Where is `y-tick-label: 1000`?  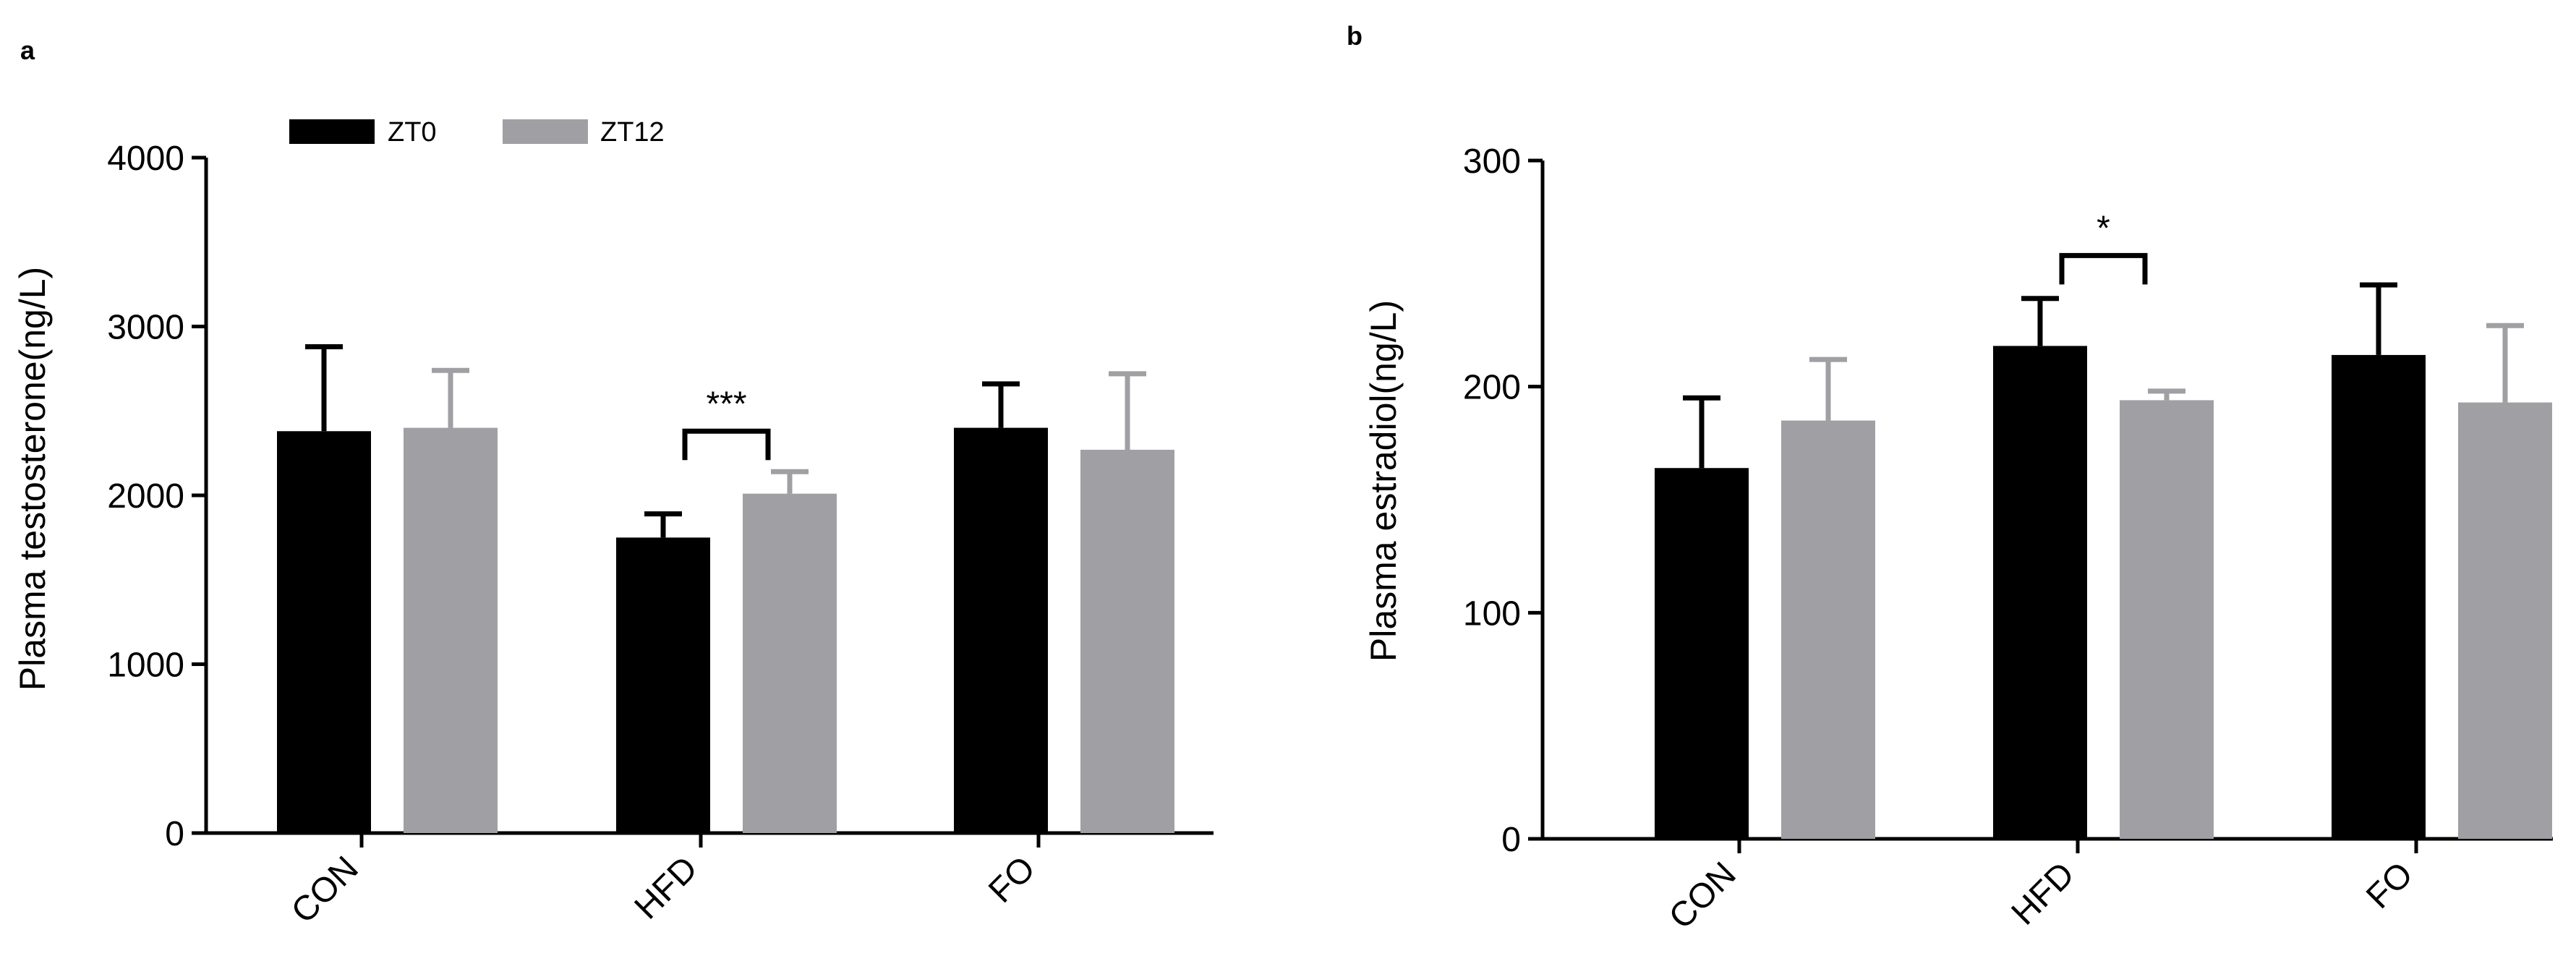
y-tick-label: 1000 is located at coordinates (146, 665).